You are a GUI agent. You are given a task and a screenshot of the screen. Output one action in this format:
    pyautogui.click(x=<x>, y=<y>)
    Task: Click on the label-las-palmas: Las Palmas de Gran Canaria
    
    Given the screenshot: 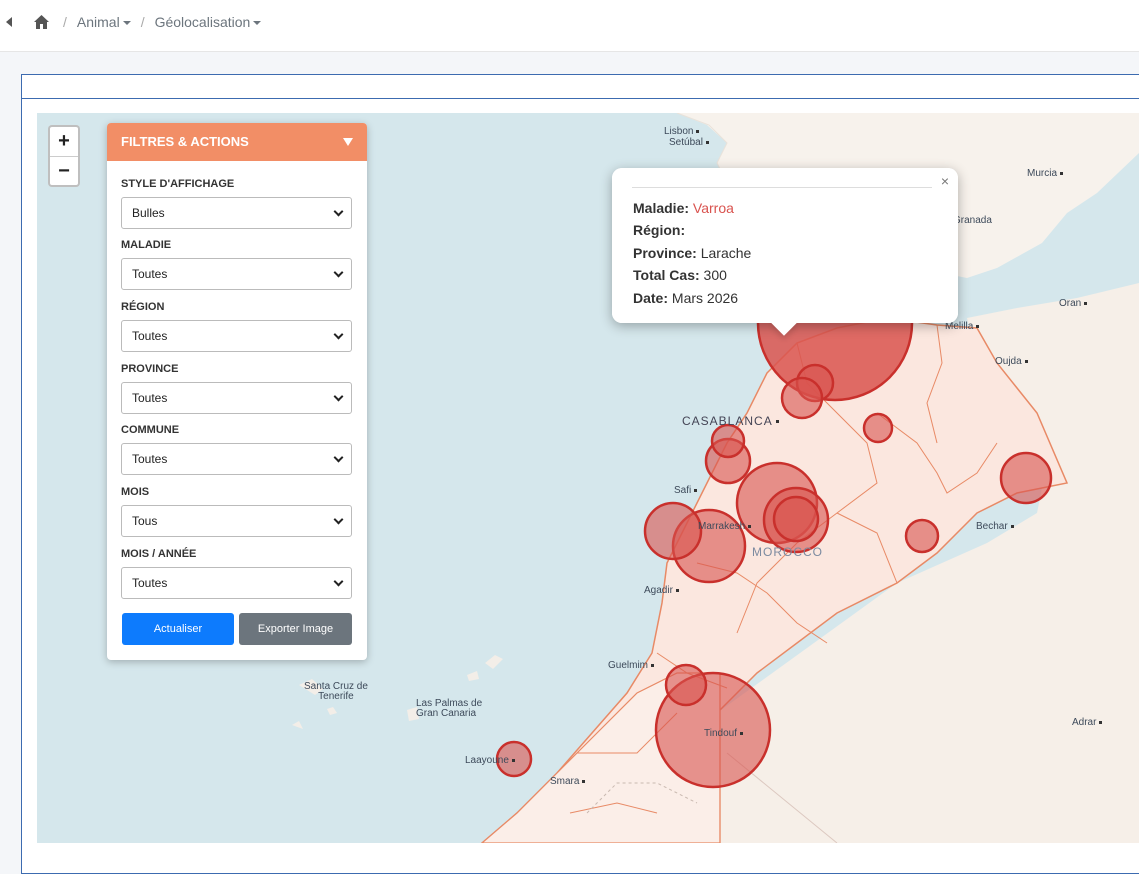 What is the action you would take?
    pyautogui.click(x=449, y=708)
    